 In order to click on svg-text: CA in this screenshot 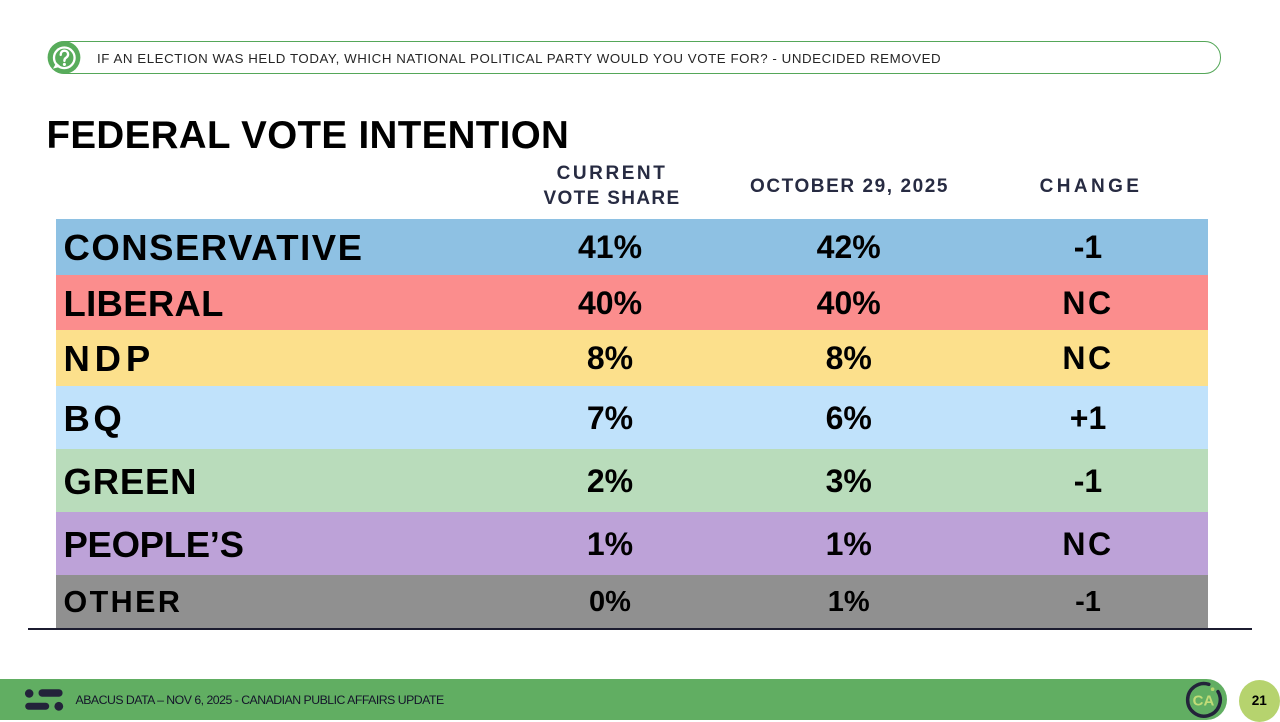, I will do `click(1204, 701)`.